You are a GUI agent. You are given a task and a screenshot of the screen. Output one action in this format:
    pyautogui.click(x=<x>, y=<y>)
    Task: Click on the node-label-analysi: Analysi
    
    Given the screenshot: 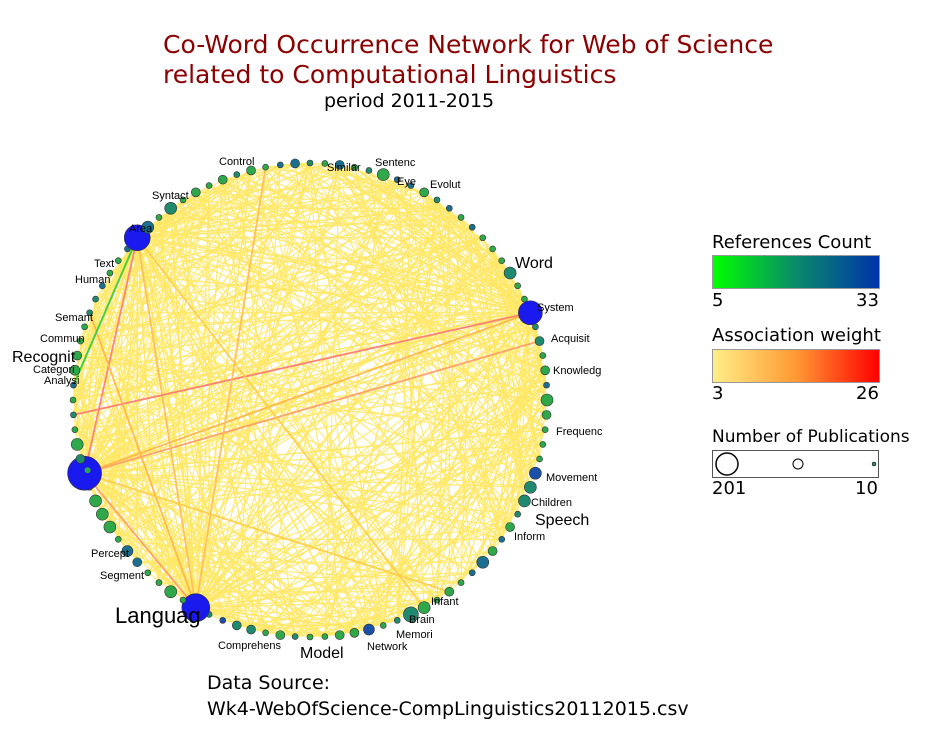 What is the action you would take?
    pyautogui.click(x=61, y=381)
    